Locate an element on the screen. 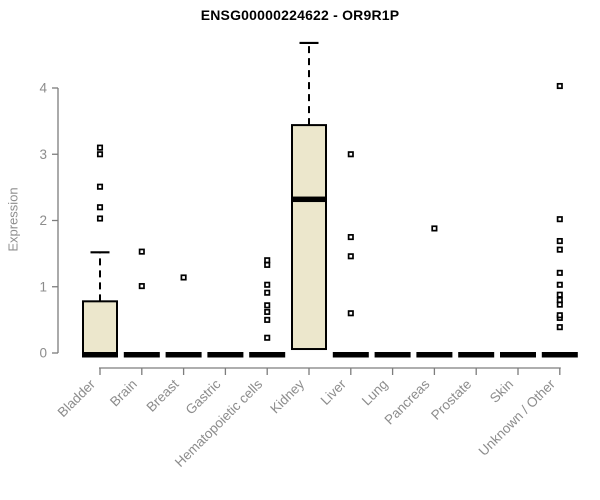 Image resolution: width=600 pixels, height=500 pixels. x-tick-label-gastric: Gastric is located at coordinates (203, 396).